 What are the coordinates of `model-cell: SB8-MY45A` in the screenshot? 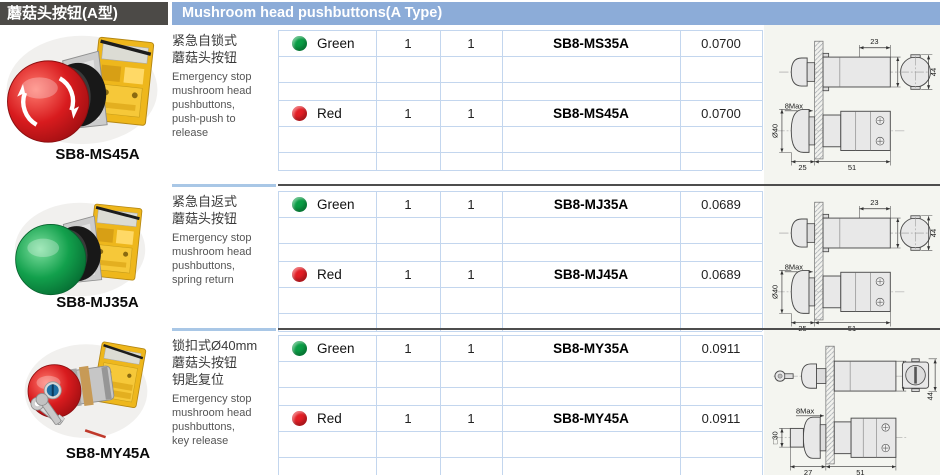 It's located at (591, 418).